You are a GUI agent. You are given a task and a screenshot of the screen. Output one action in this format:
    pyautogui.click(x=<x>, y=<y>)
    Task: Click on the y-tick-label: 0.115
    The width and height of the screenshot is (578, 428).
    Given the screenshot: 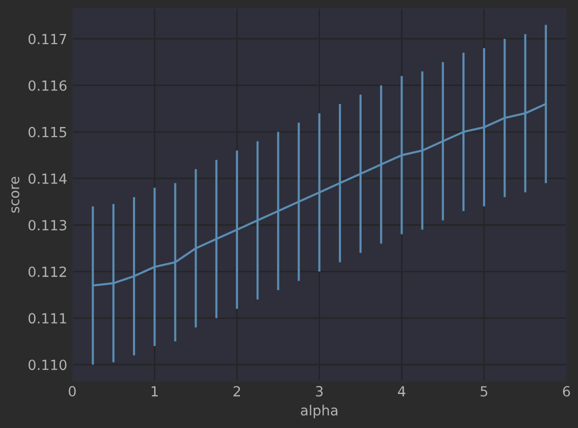 What is the action you would take?
    pyautogui.click(x=47, y=132)
    